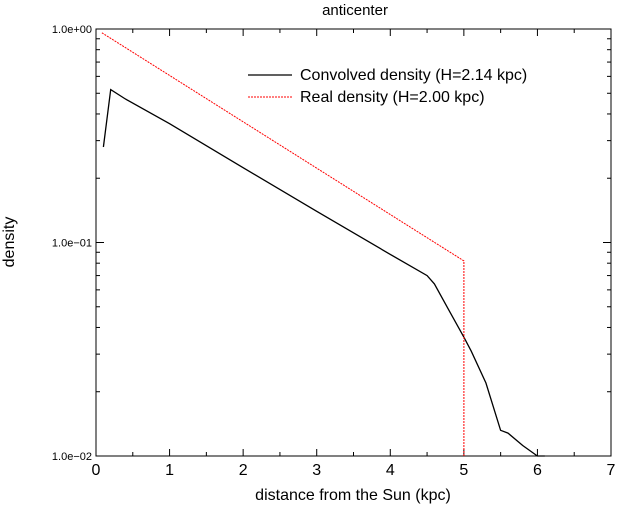 This screenshot has width=617, height=506. Describe the element at coordinates (392, 97) in the screenshot. I see `legend-label-1: Real density (H=2.00 kpc)` at that location.